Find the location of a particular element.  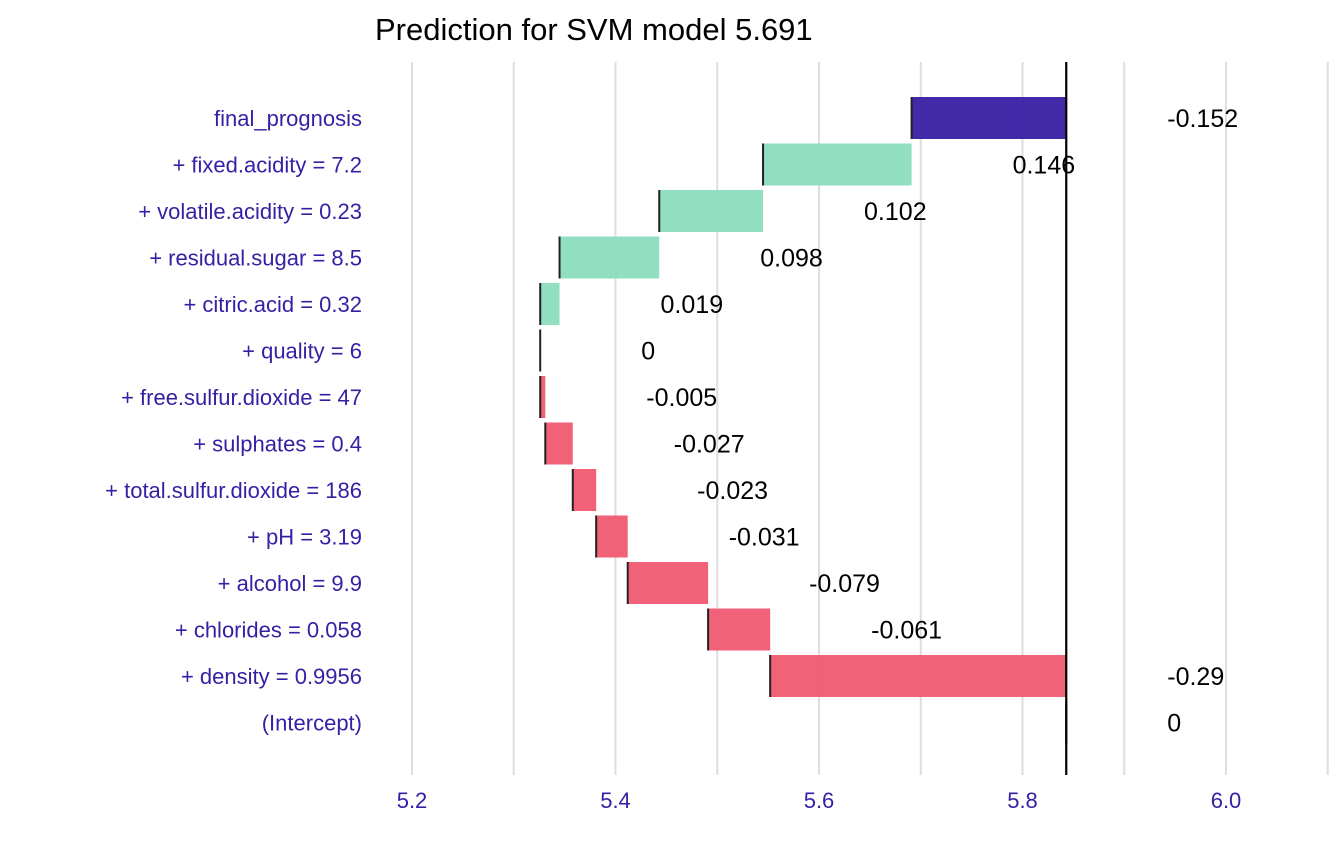

y-axis-label: + total.sulfur.dioxide = 186 is located at coordinates (233, 490).